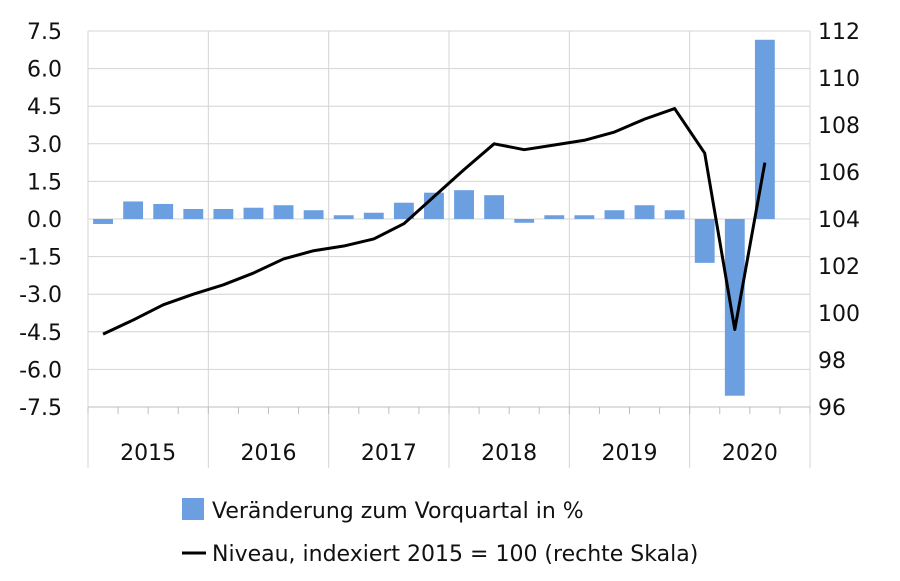 The height and width of the screenshot is (581, 900). What do you see at coordinates (269, 453) in the screenshot?
I see `year-label: 2016` at bounding box center [269, 453].